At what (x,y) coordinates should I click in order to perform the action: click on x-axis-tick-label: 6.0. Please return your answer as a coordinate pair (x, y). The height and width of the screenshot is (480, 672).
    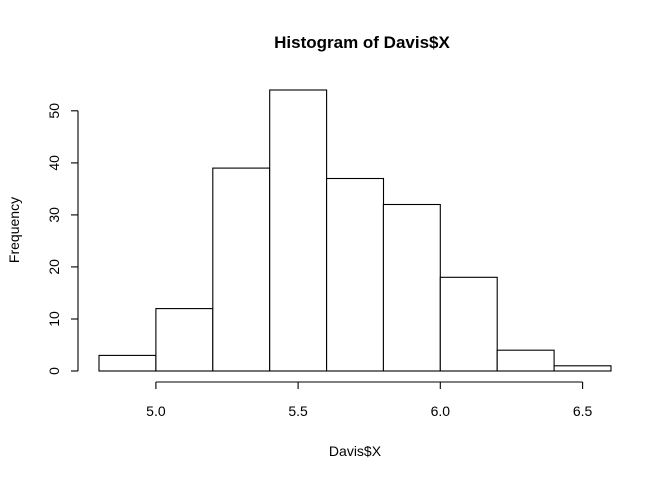
    Looking at the image, I should click on (441, 411).